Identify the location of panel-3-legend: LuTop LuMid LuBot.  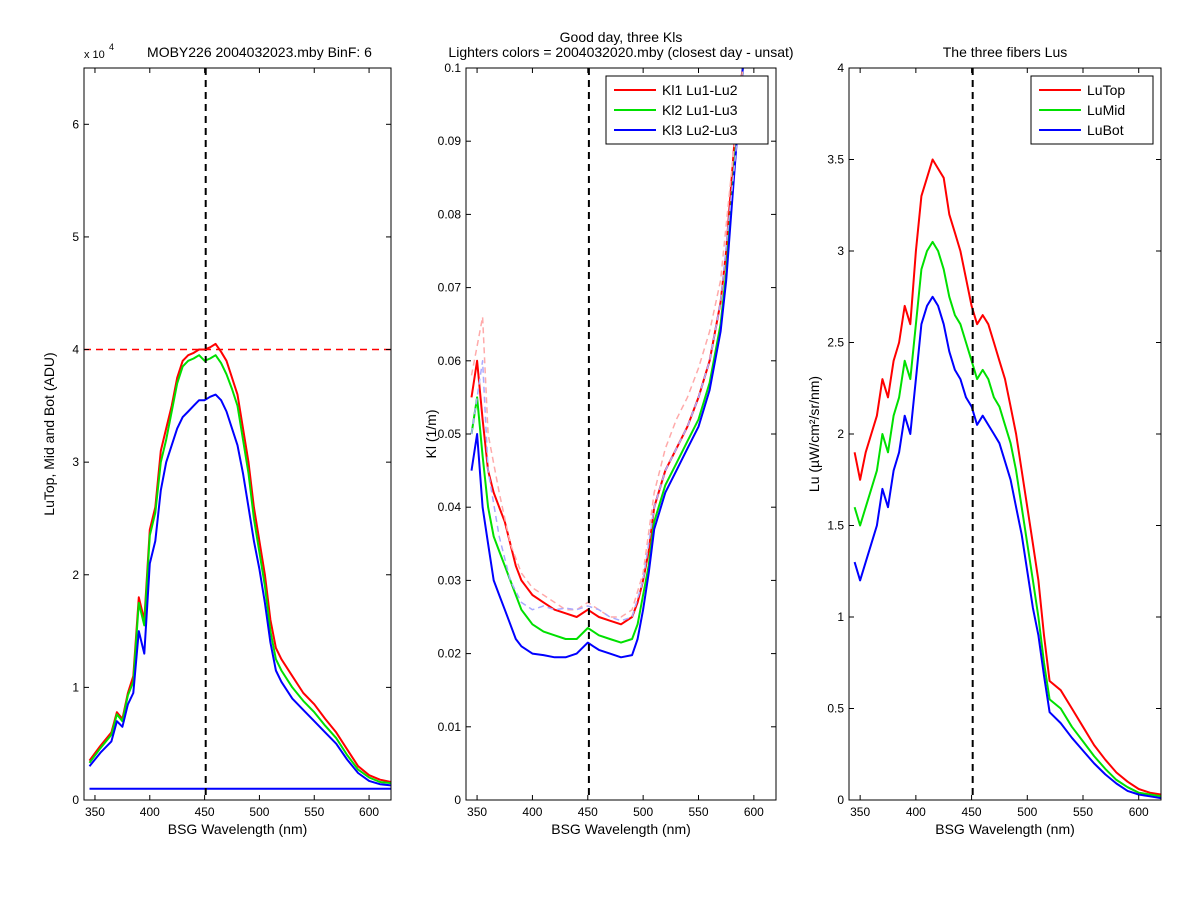
(1092, 110).